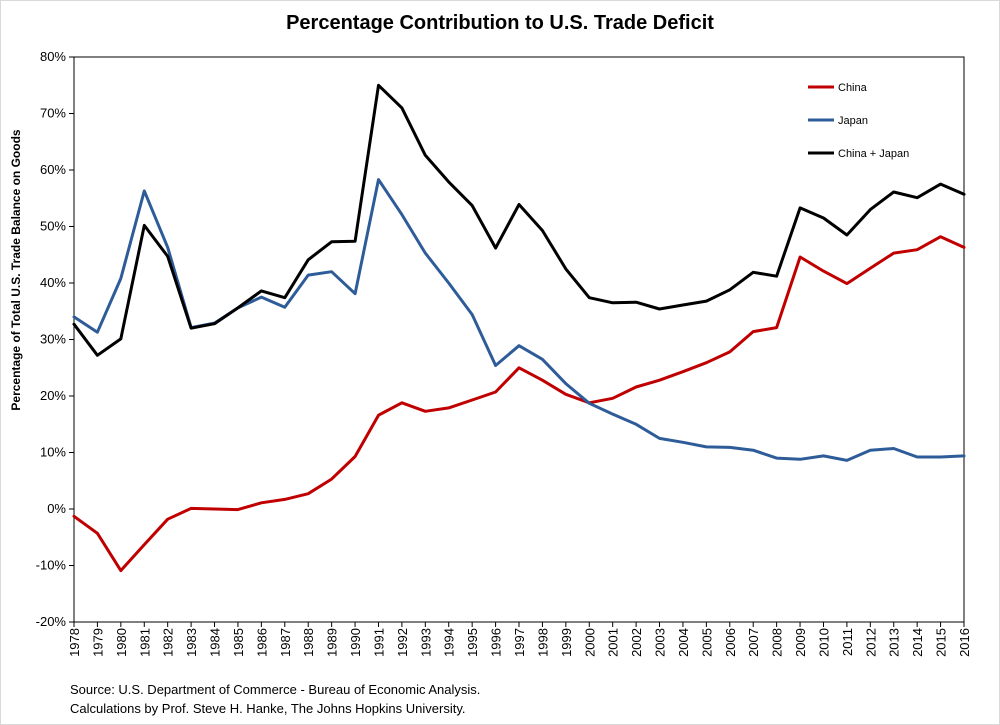 Image resolution: width=1000 pixels, height=725 pixels. Describe the element at coordinates (191, 642) in the screenshot. I see `x-tick-label: 1983` at that location.